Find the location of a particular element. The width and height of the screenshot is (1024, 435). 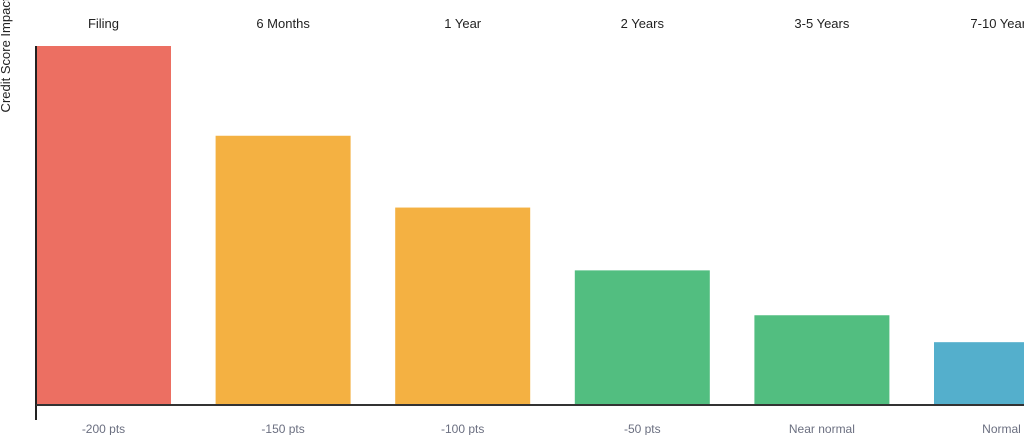

category-label: 6 Months is located at coordinates (283, 23).